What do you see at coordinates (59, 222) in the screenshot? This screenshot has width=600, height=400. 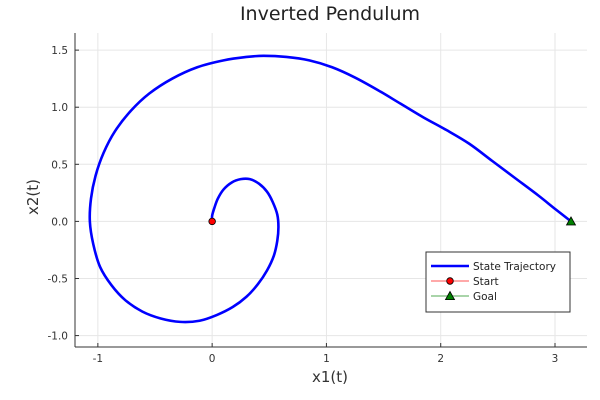 I see `y-tick-label: 0.0` at bounding box center [59, 222].